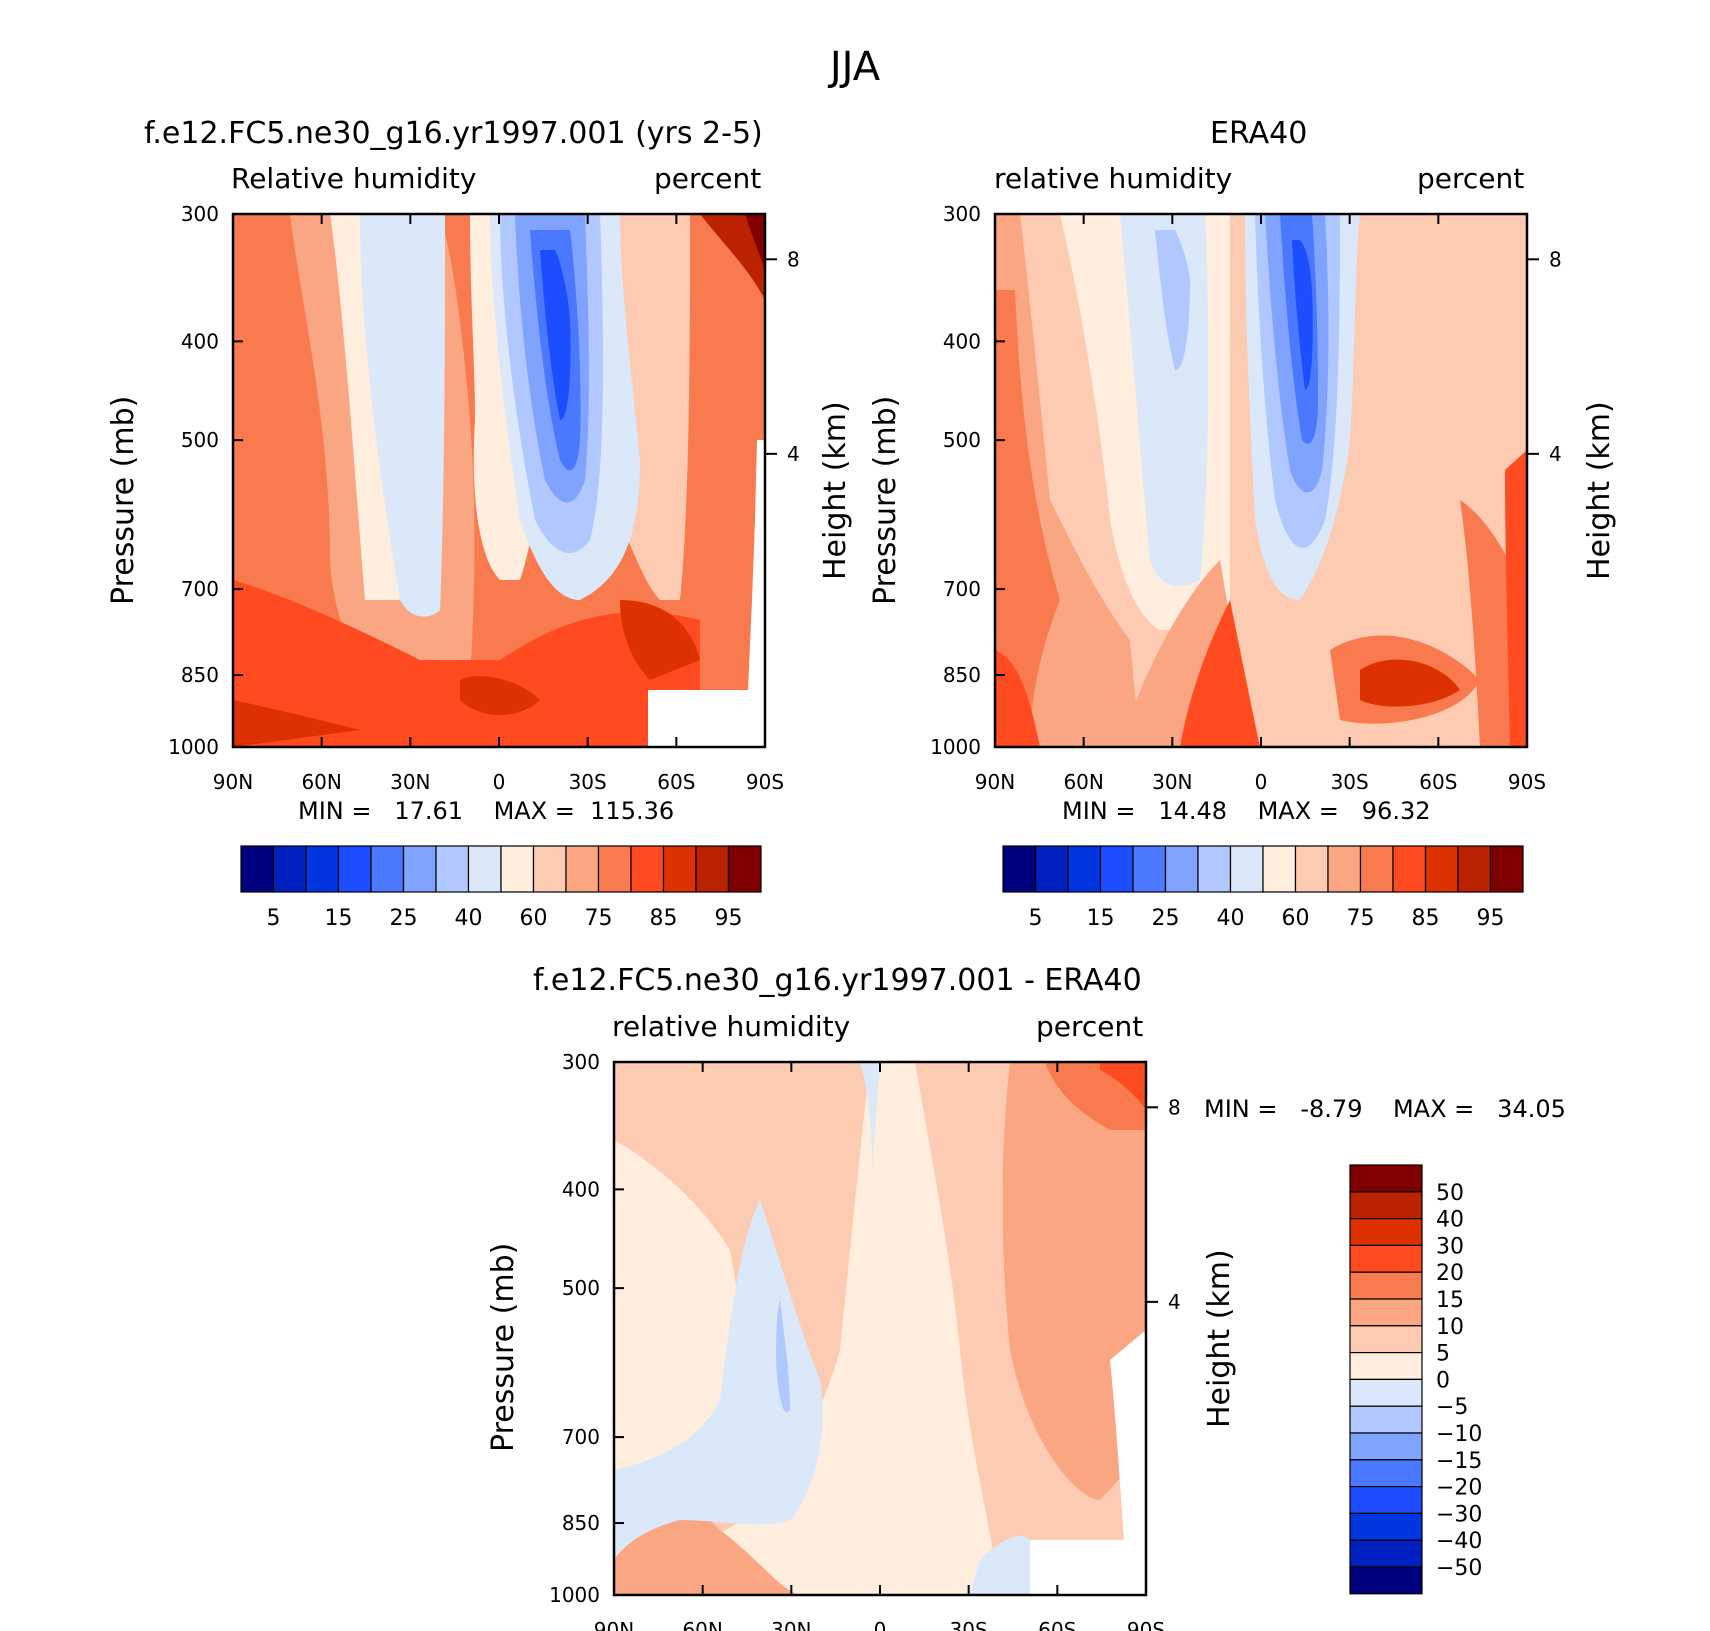 The image size is (1710, 1631). What do you see at coordinates (402, 415) in the screenshot?
I see `panel1-dry-nh` at bounding box center [402, 415].